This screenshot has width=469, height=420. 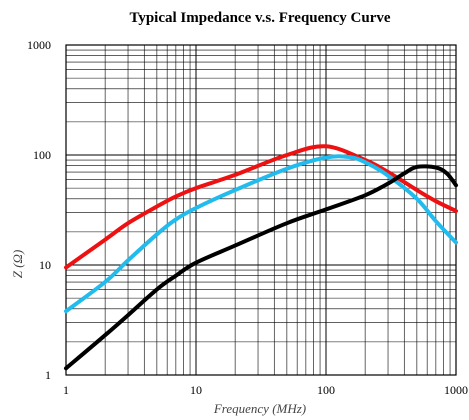 I want to click on y-axis-label: Z (Ω), so click(x=17, y=264).